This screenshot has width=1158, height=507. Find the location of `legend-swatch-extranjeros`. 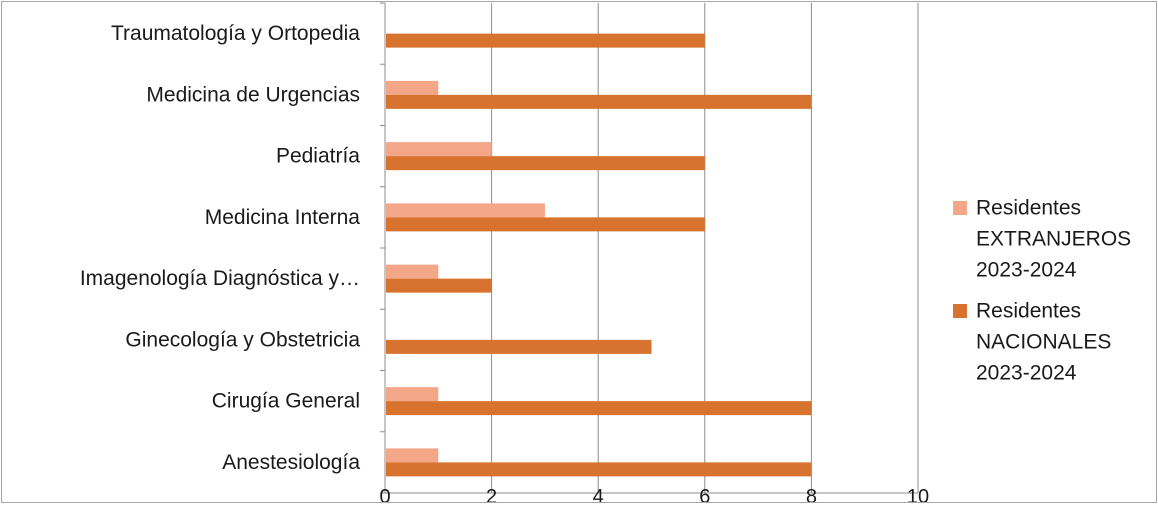

legend-swatch-extranjeros is located at coordinates (960, 208).